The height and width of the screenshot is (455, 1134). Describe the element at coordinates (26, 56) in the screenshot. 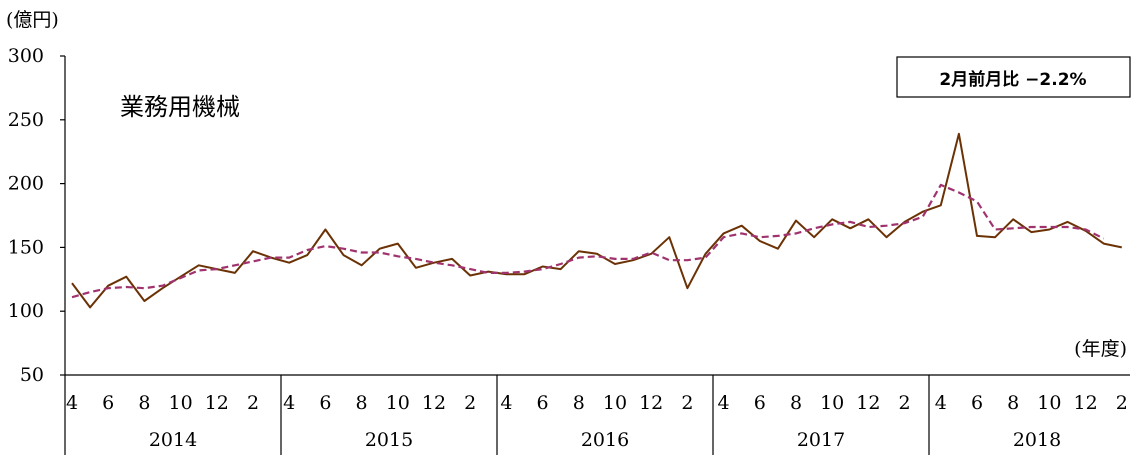

I see `y-tick-label: 300` at that location.